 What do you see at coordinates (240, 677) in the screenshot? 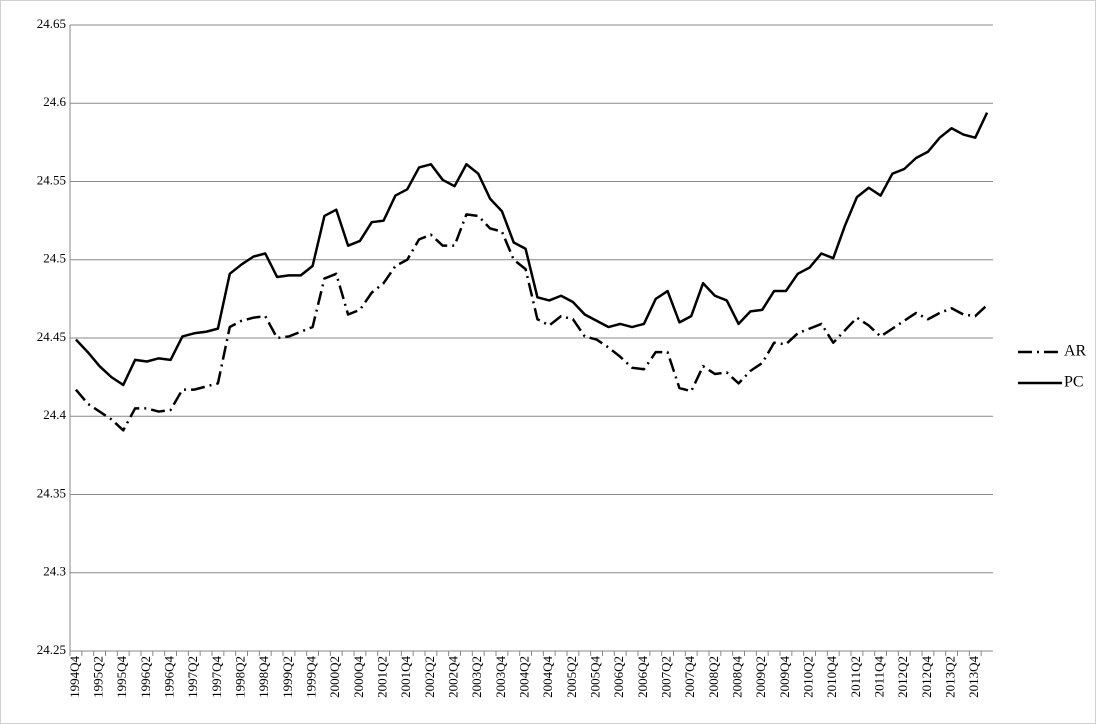
I see `x-tick-label: 1998Q2` at bounding box center [240, 677].